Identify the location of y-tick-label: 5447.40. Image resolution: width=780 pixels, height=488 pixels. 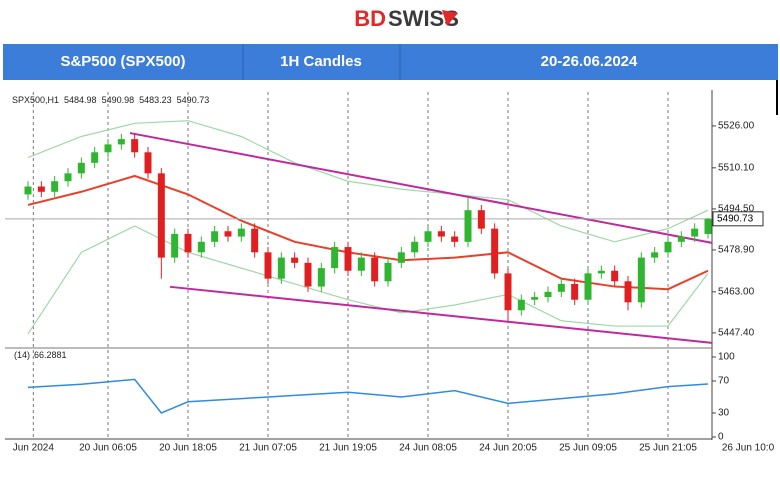
(736, 333).